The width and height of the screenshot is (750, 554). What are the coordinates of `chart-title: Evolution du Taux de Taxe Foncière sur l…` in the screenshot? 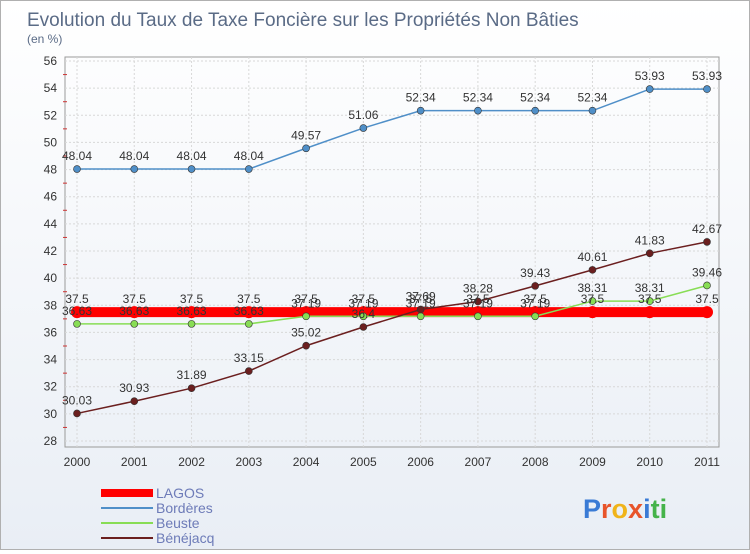 It's located at (303, 20).